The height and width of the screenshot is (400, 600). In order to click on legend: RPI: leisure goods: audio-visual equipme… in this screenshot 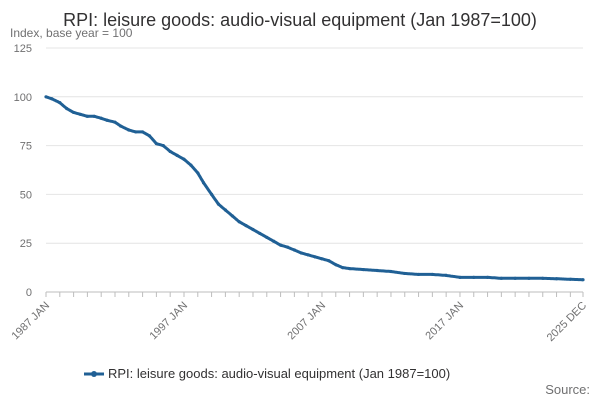, I will do `click(267, 373)`.